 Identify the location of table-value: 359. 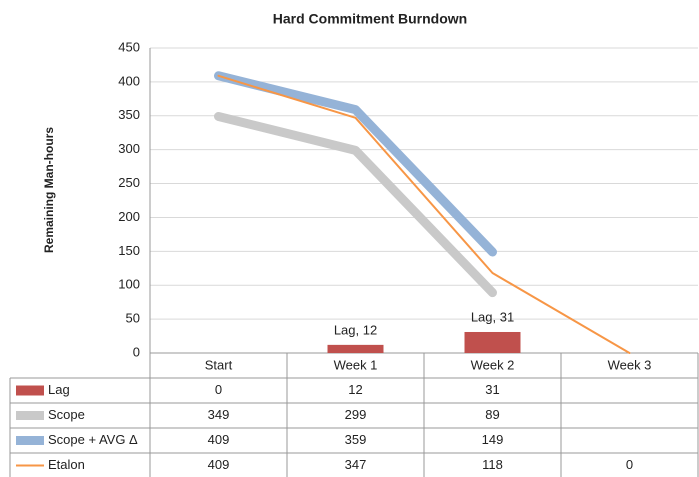
(356, 439).